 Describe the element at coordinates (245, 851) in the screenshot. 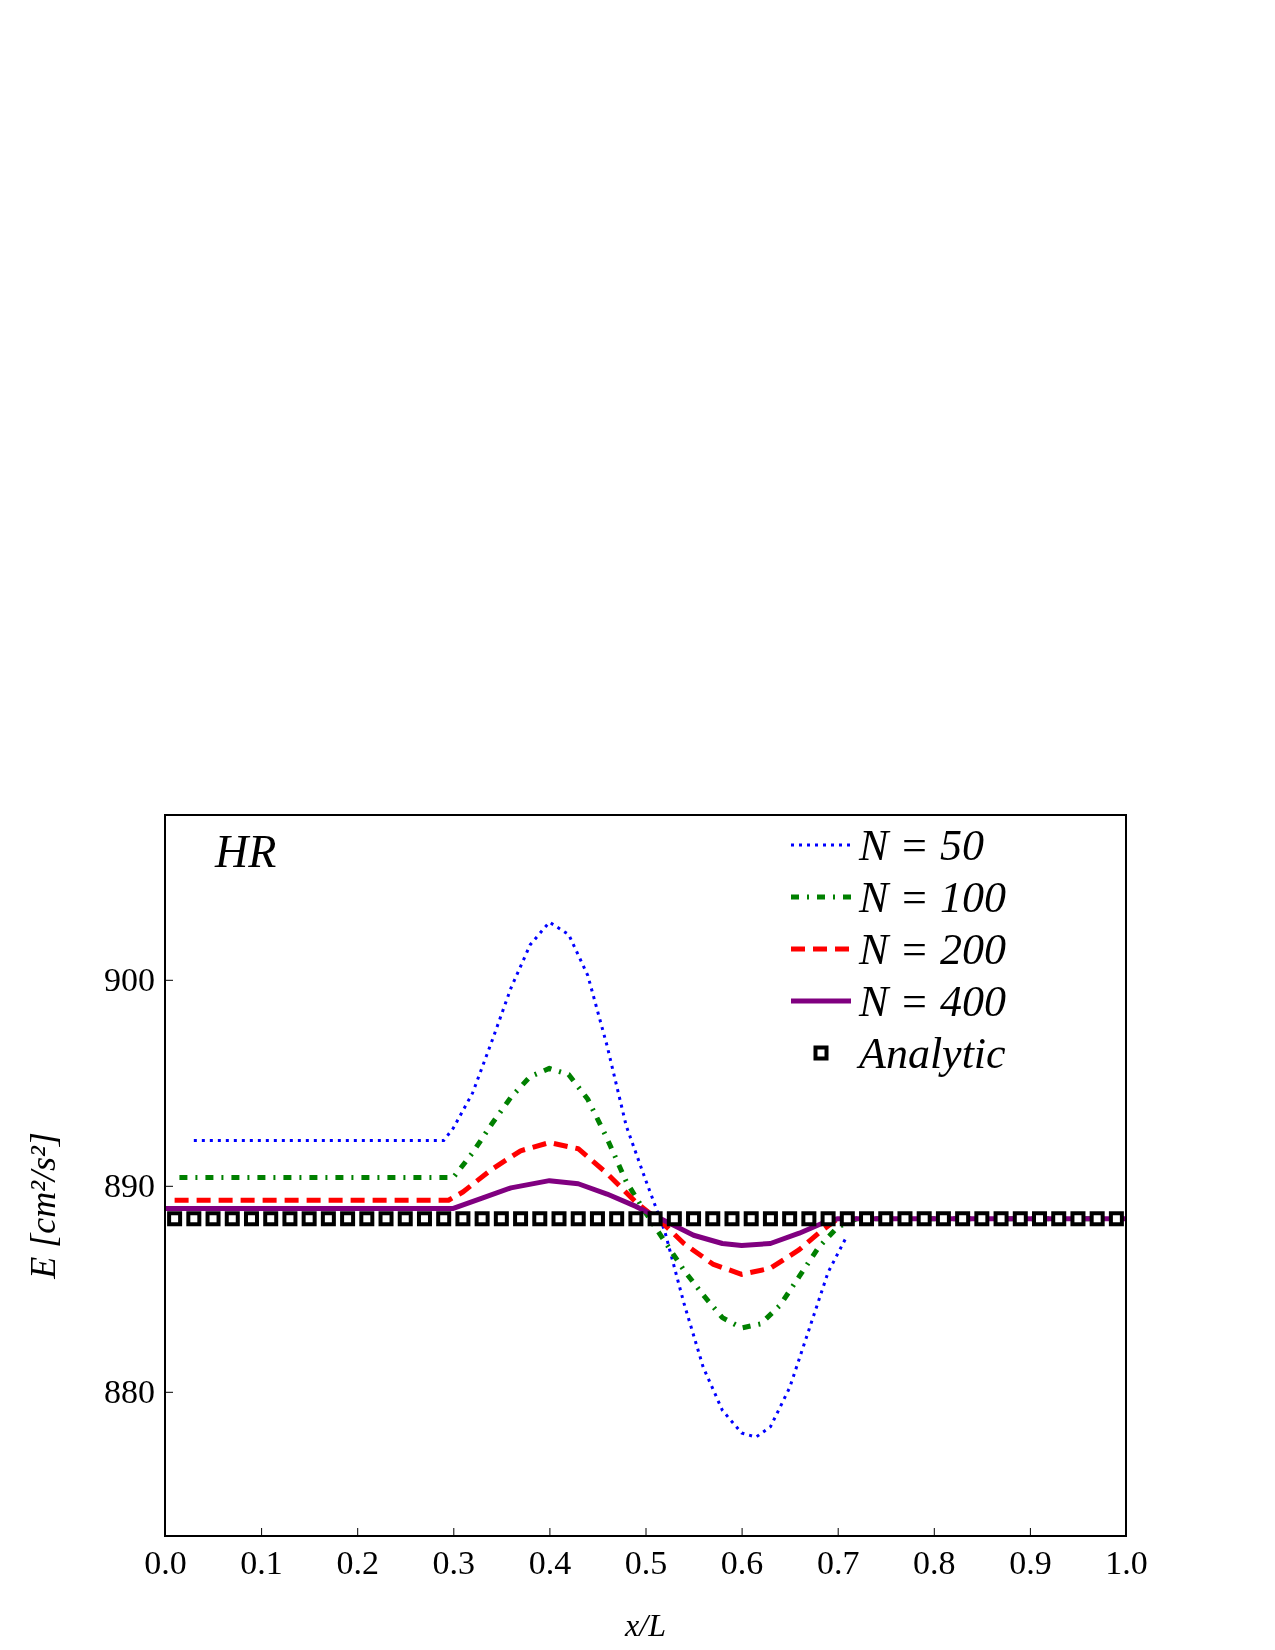

I see `annotation: HR` at that location.